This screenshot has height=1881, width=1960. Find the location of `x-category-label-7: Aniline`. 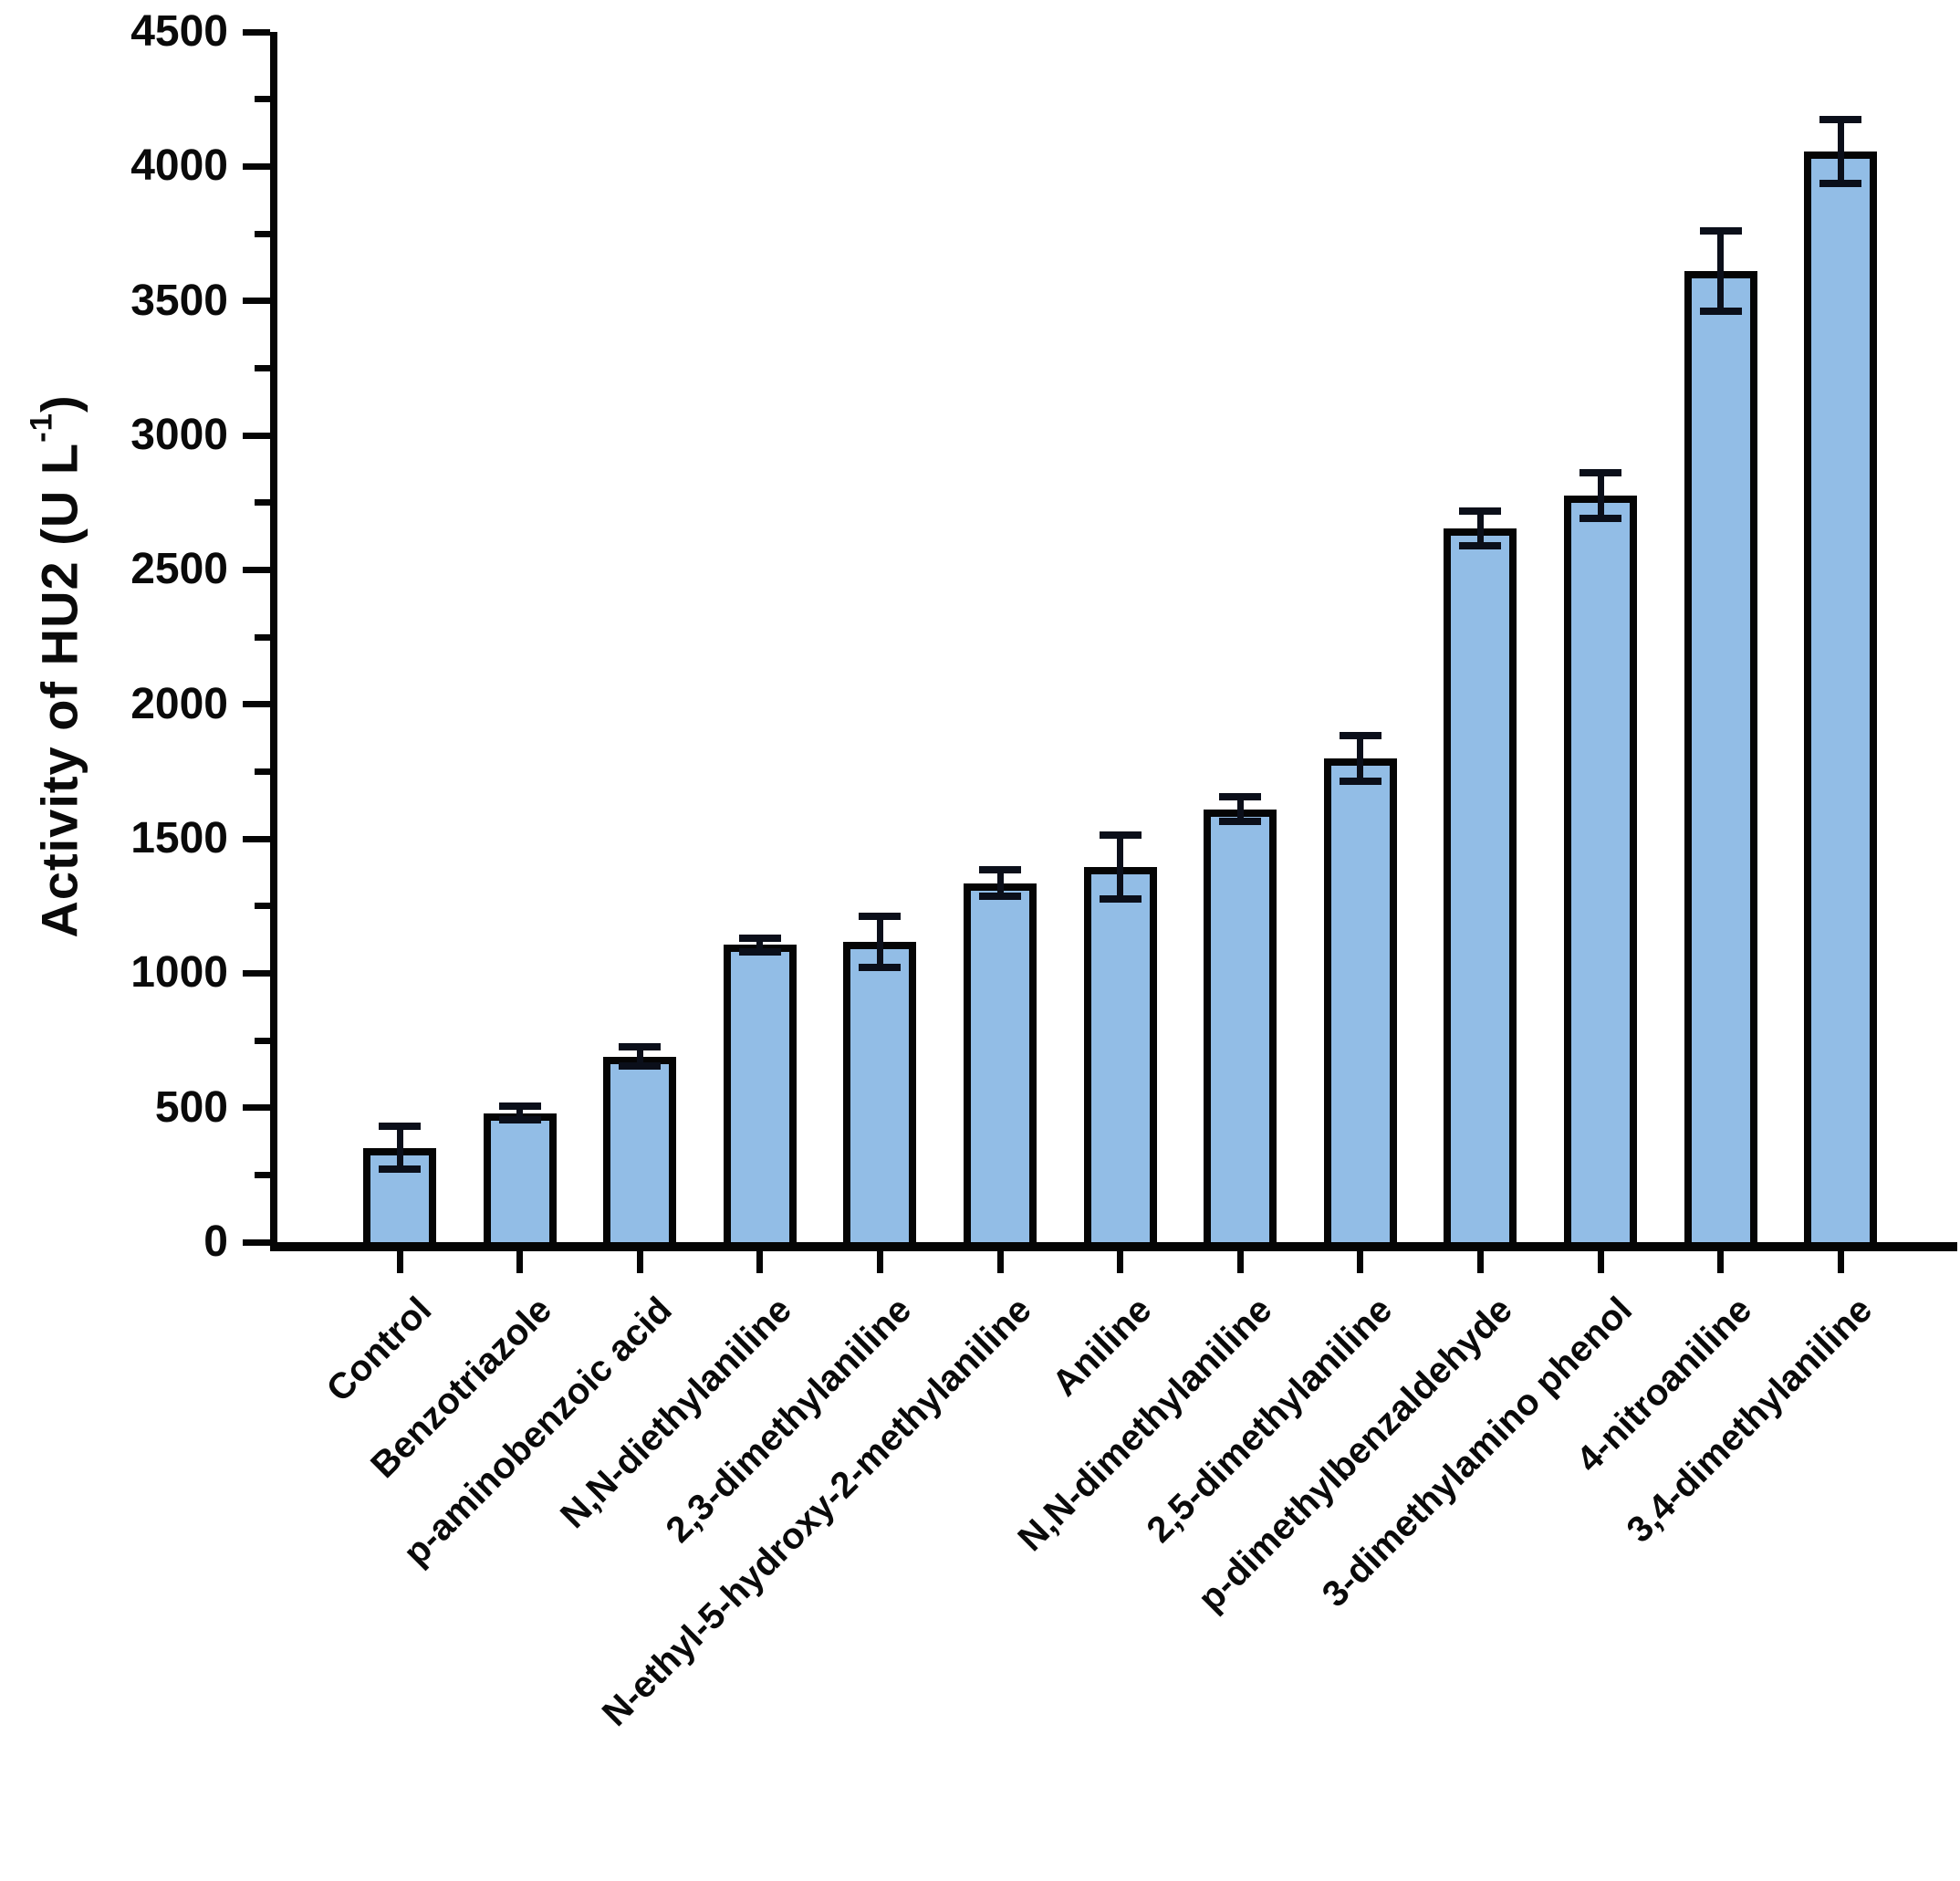

x-category-label-7: Aniline is located at coordinates (1102, 1347).